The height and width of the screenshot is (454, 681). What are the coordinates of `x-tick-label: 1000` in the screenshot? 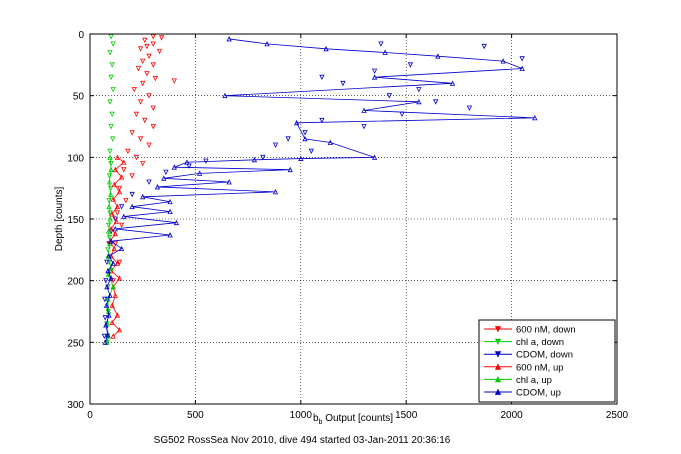 It's located at (301, 415).